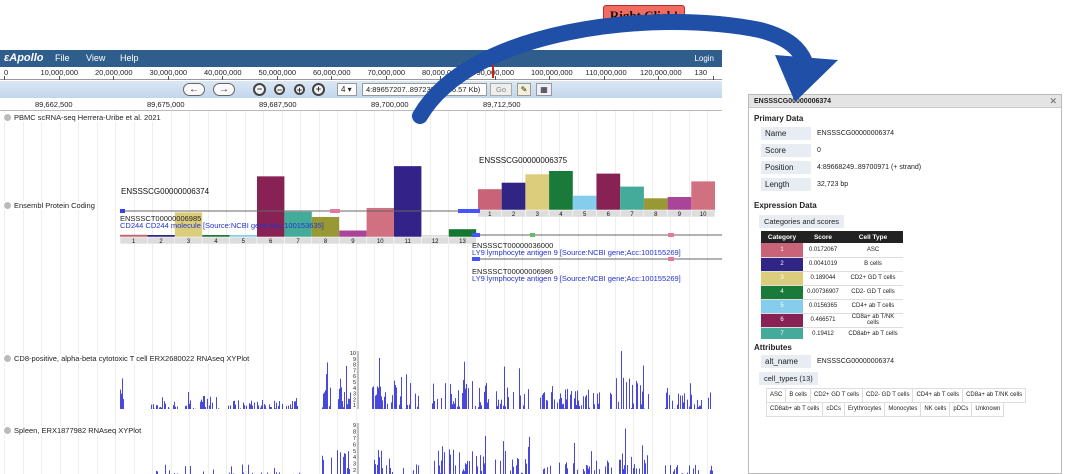 The image size is (1065, 474). What do you see at coordinates (96, 58) in the screenshot?
I see `menu-view: View` at bounding box center [96, 58].